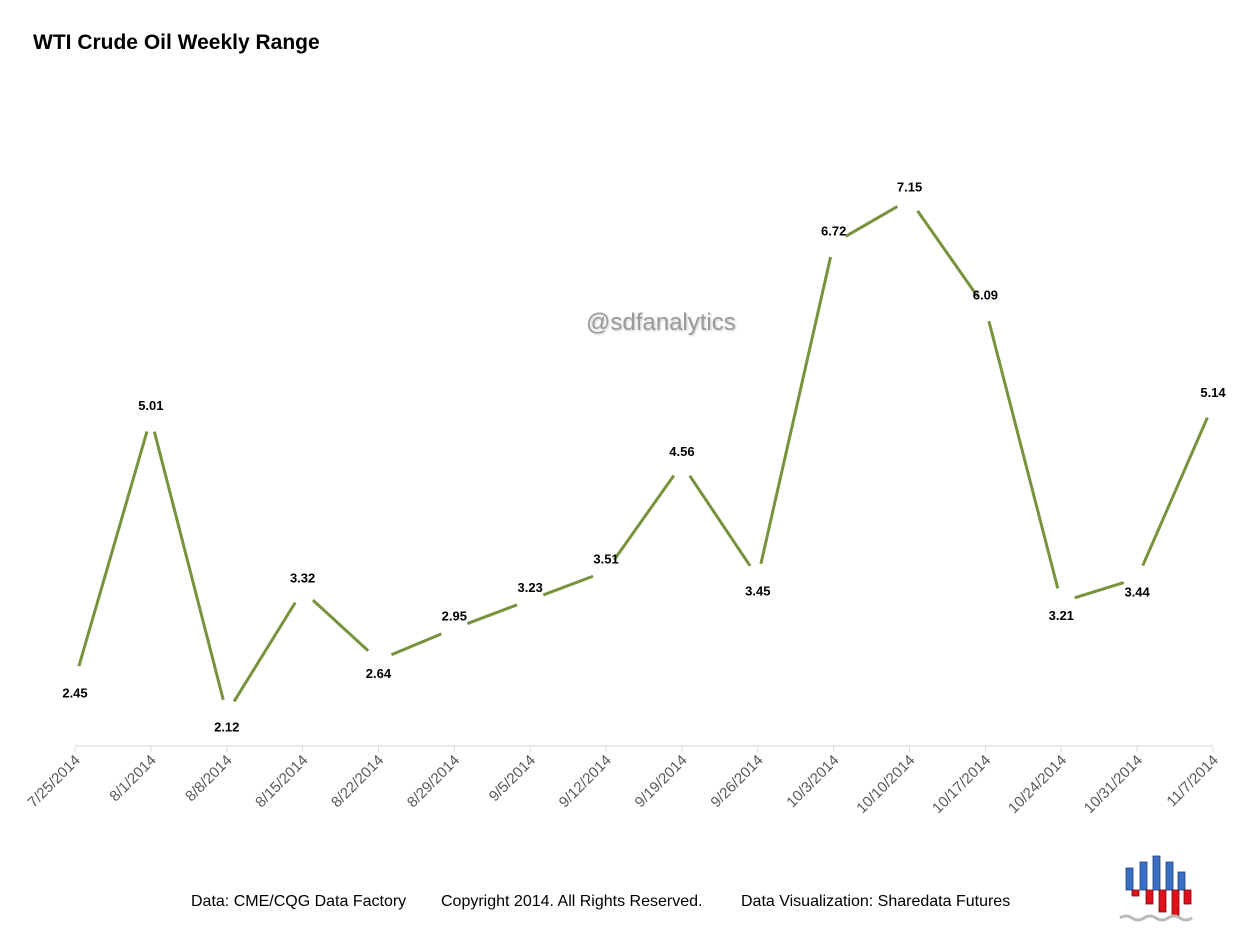 The width and height of the screenshot is (1249, 934). What do you see at coordinates (54, 781) in the screenshot?
I see `x-tick-label: 7/25/2014` at bounding box center [54, 781].